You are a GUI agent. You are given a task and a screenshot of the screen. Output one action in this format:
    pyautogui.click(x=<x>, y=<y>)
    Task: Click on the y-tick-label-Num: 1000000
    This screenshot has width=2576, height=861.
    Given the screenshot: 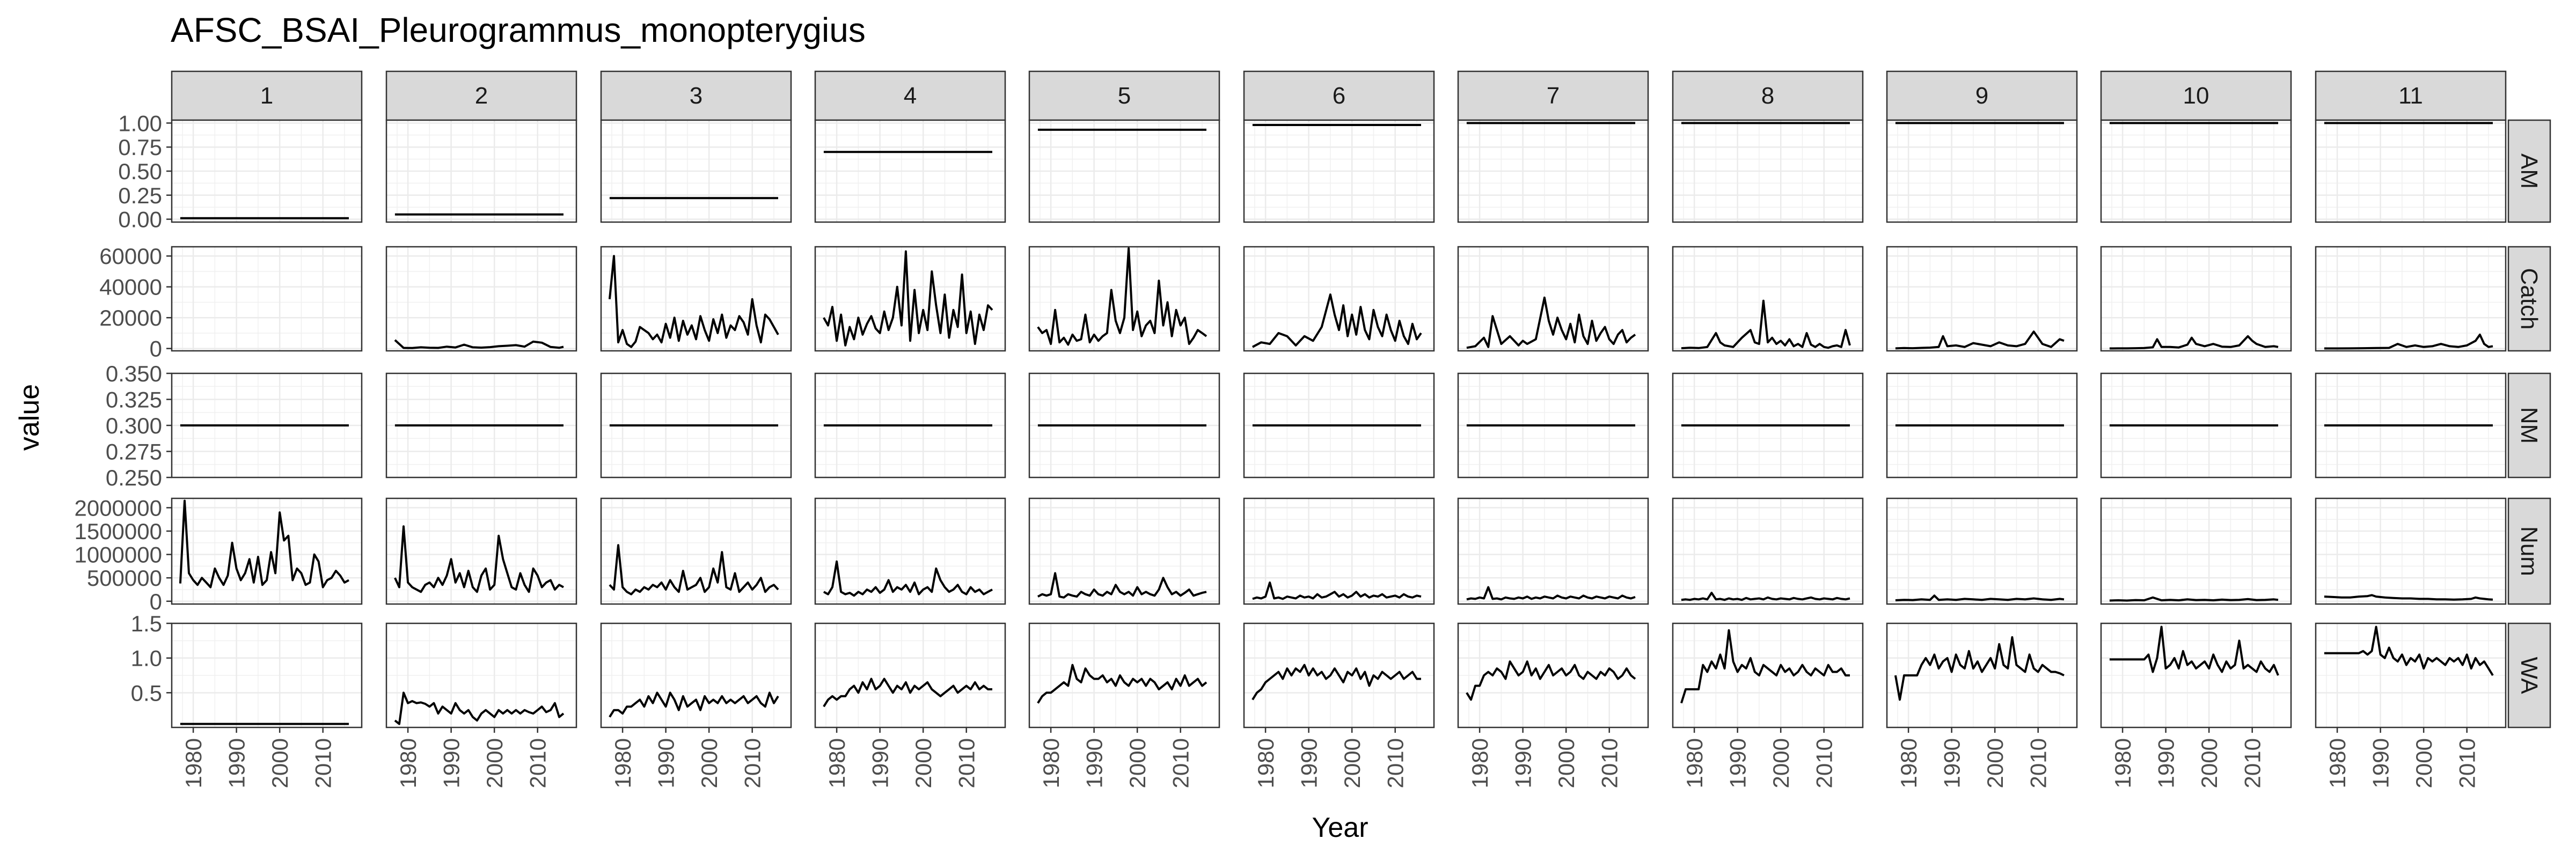 What is the action you would take?
    pyautogui.click(x=118, y=555)
    